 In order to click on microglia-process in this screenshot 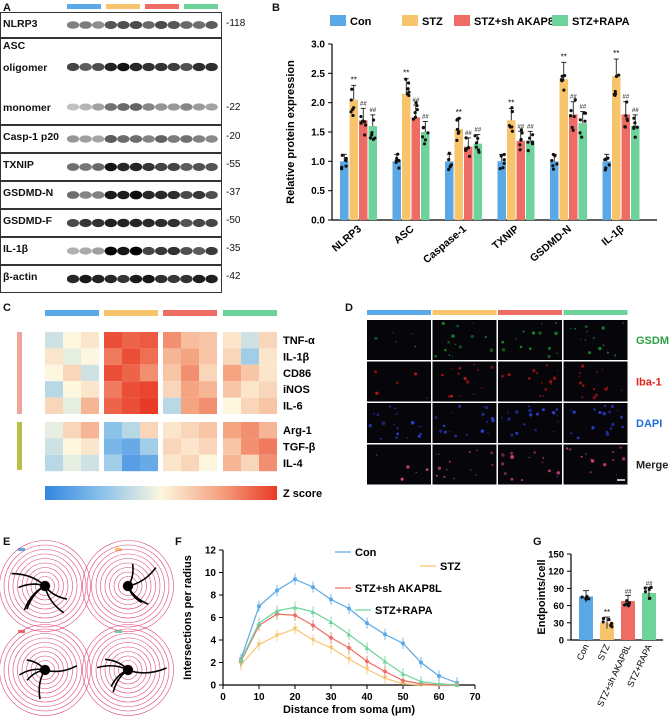, I will do `click(112, 667)`.